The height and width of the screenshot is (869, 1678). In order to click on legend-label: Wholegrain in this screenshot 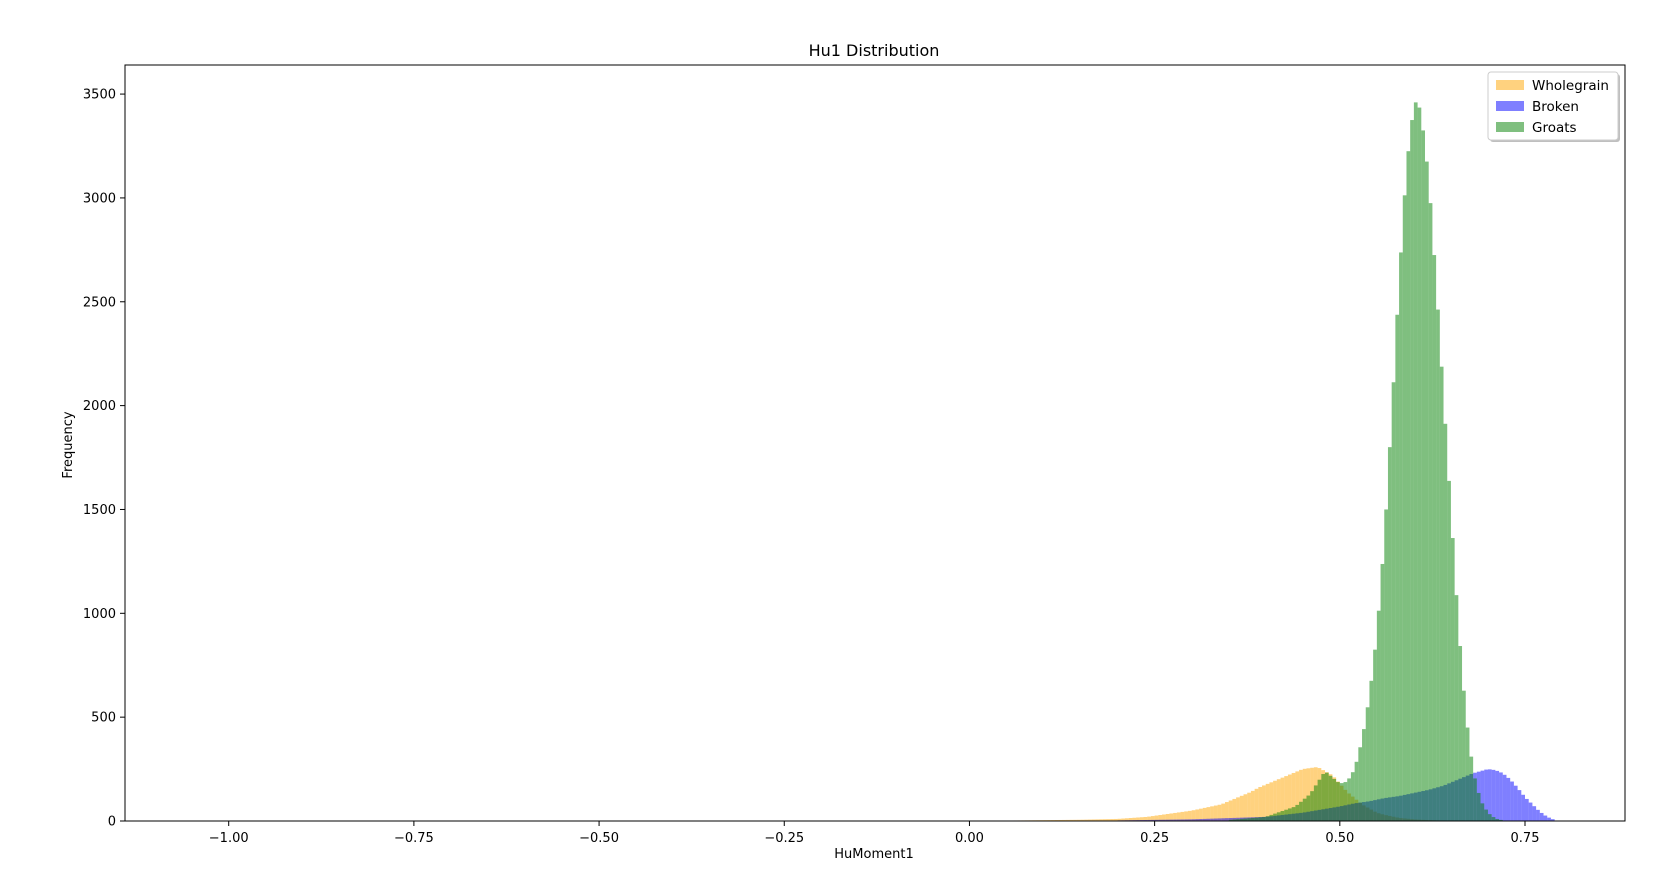, I will do `click(1570, 86)`.